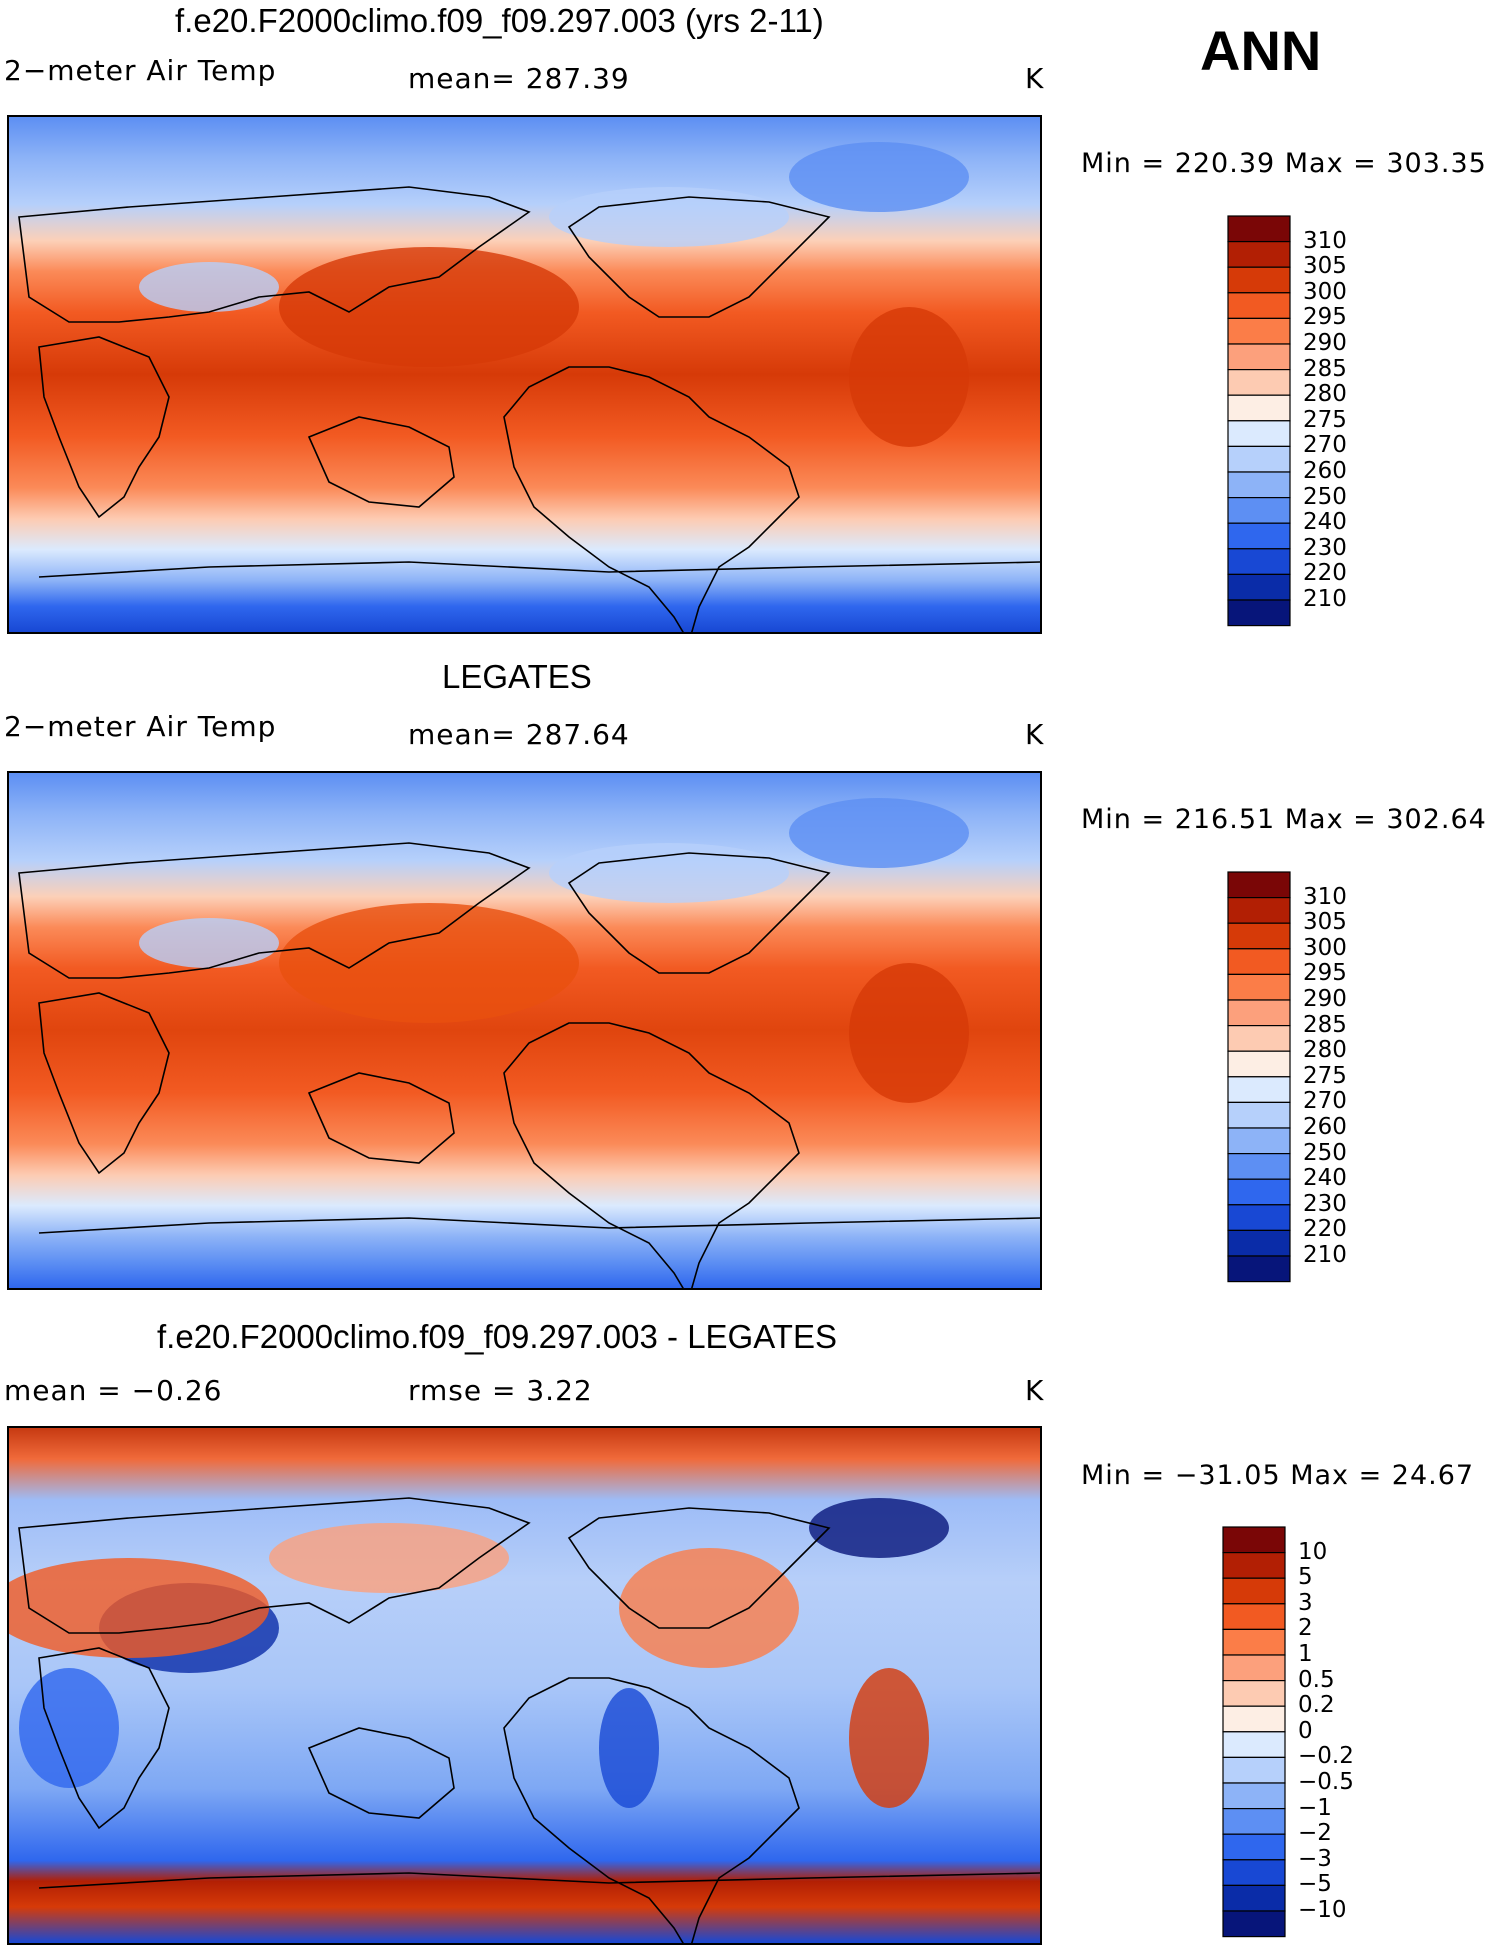 This screenshot has height=1956, width=1499. What do you see at coordinates (1322, 1910) in the screenshot?
I see `colorbar-tick-label: −10` at bounding box center [1322, 1910].